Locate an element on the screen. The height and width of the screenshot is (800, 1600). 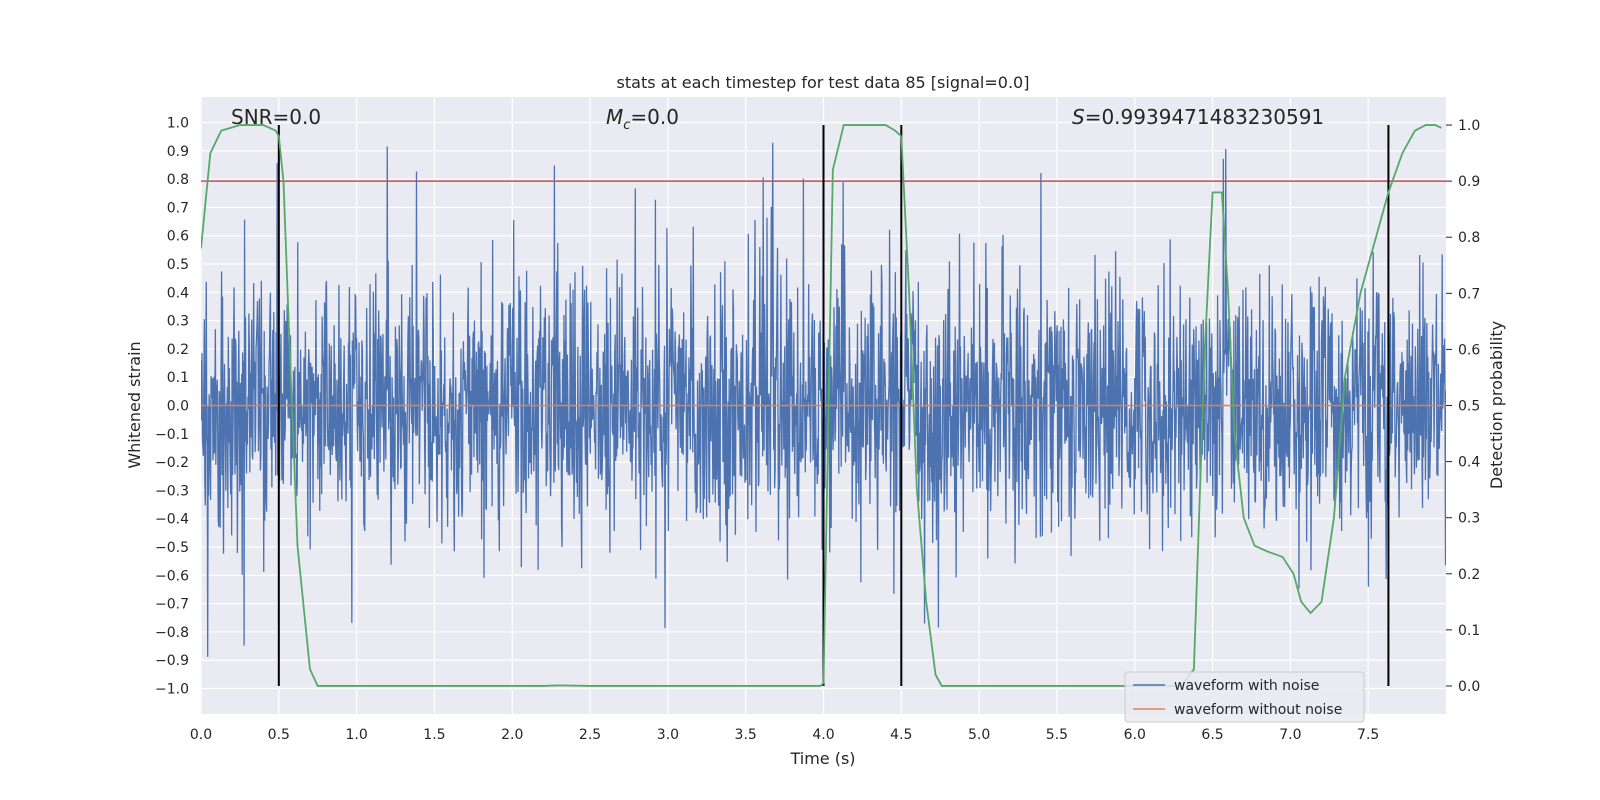
x-tick-label: 3.0 is located at coordinates (668, 735).